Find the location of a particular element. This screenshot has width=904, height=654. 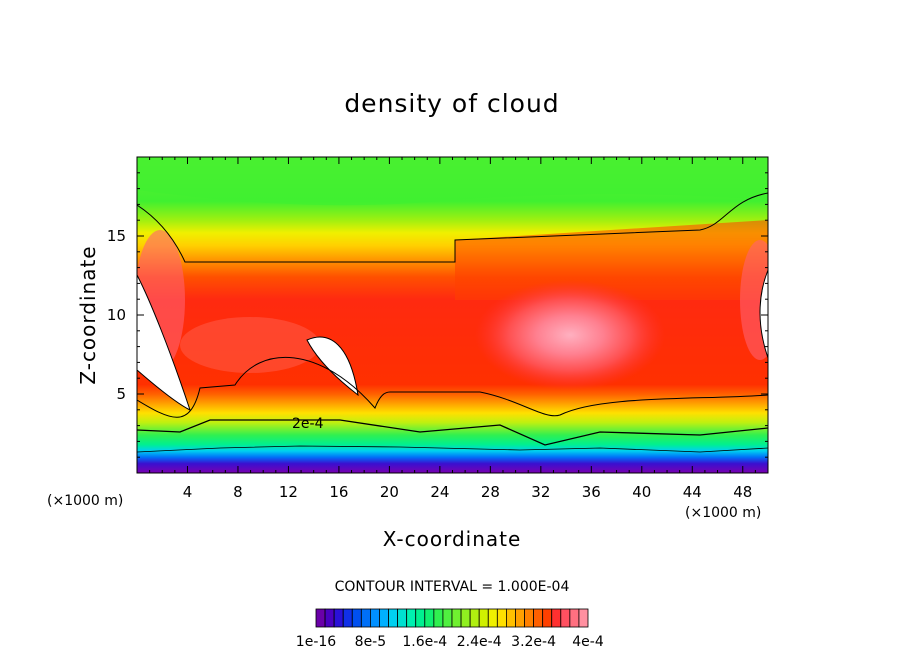

colorbar-tick-label: 1e-16 is located at coordinates (316, 642).